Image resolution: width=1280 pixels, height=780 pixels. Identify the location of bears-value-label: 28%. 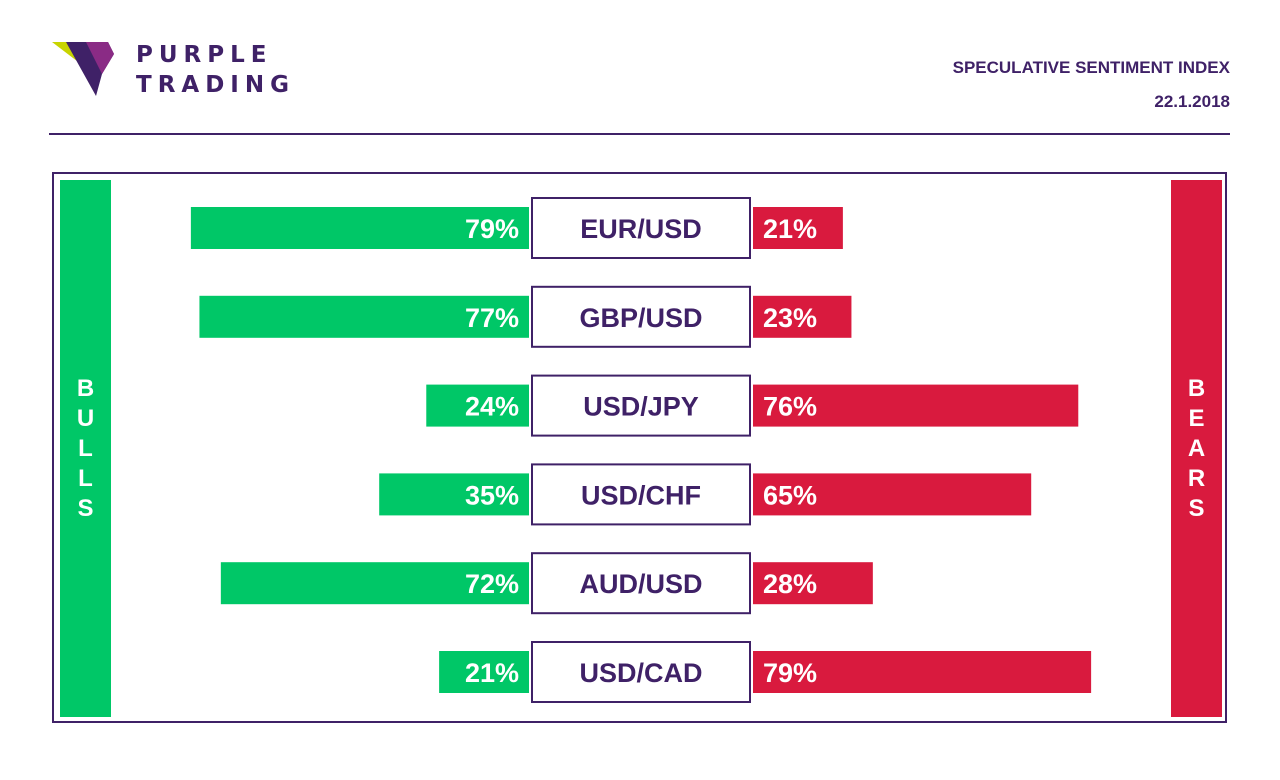
(790, 584).